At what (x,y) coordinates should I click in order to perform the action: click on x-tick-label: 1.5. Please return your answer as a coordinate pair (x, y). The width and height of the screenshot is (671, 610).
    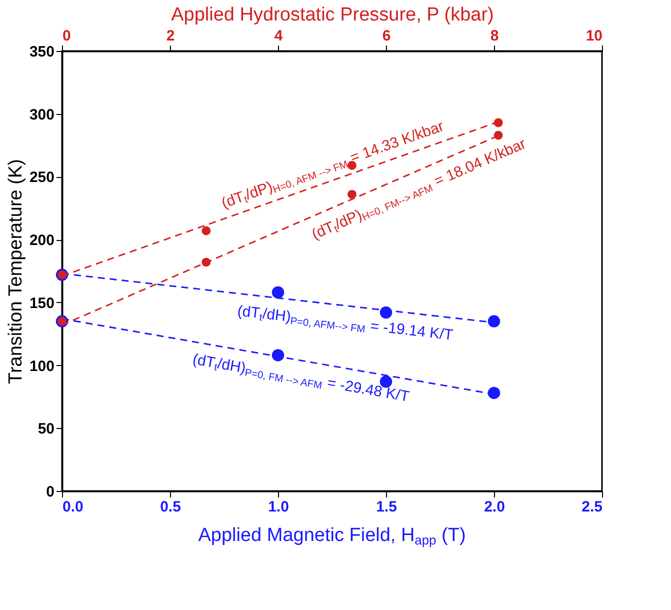
    Looking at the image, I should click on (386, 507).